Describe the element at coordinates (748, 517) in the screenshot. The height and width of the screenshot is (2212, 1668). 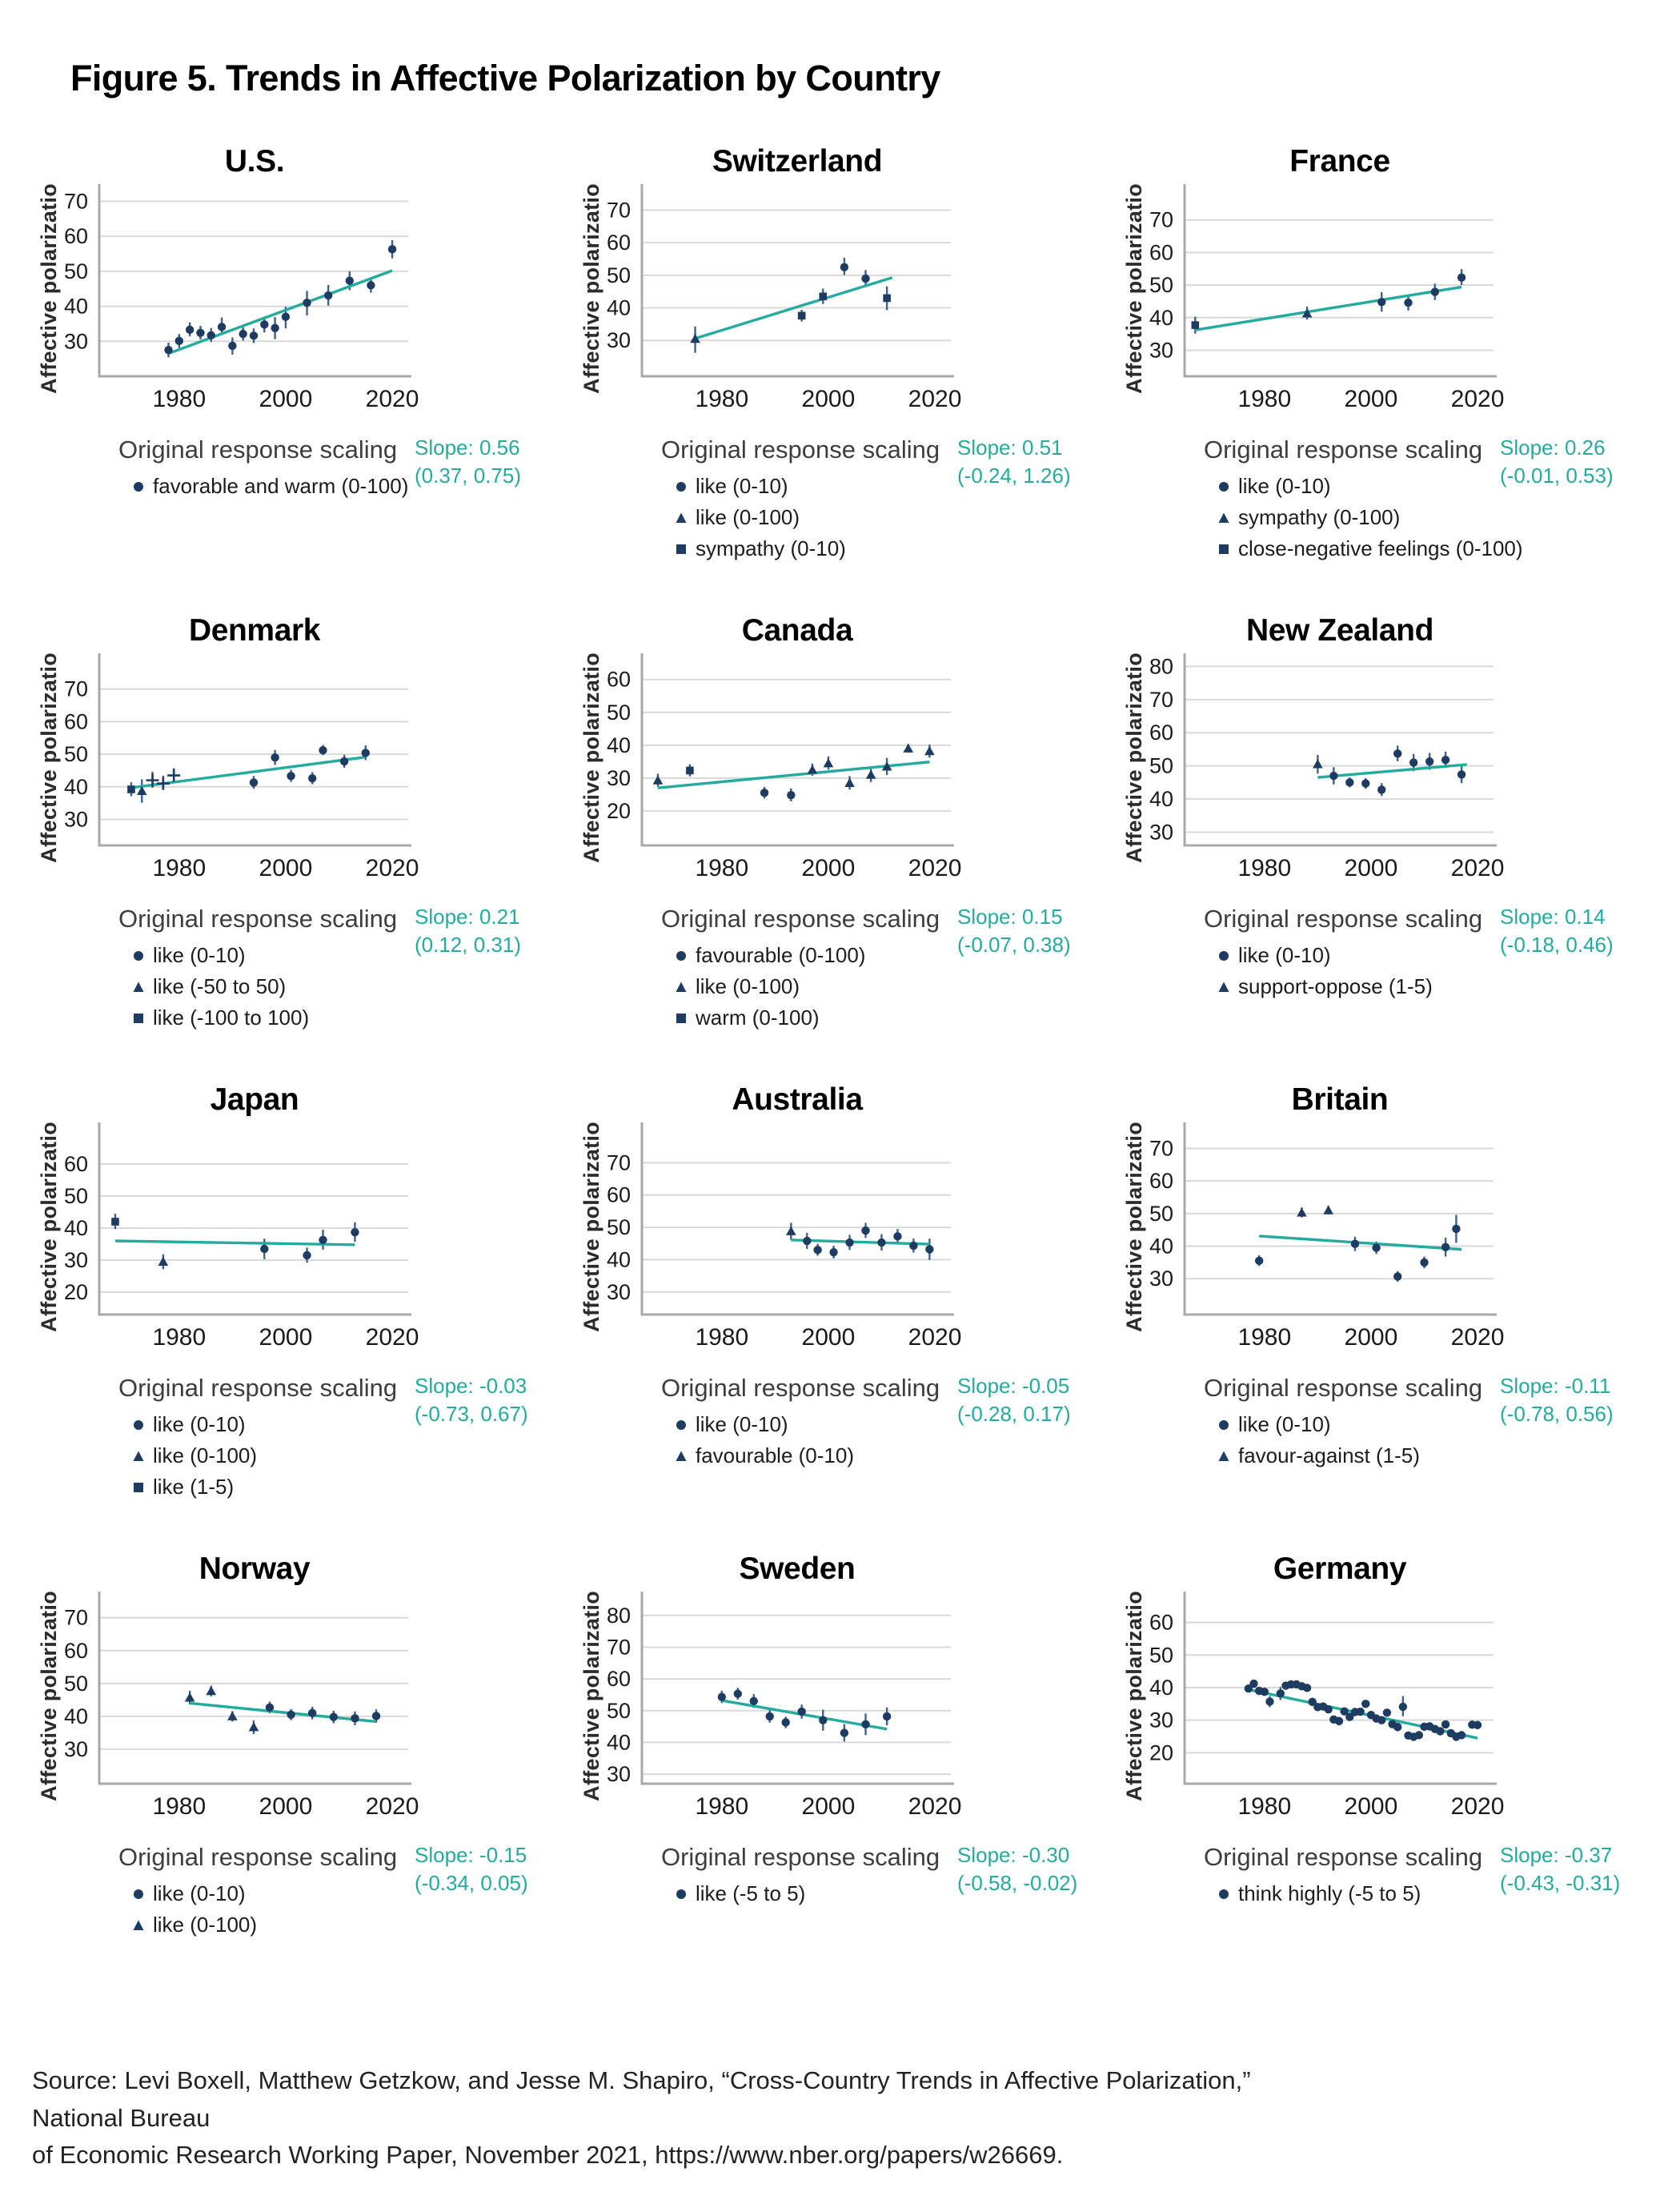
I see `legend-item-label: like (0-100)` at that location.